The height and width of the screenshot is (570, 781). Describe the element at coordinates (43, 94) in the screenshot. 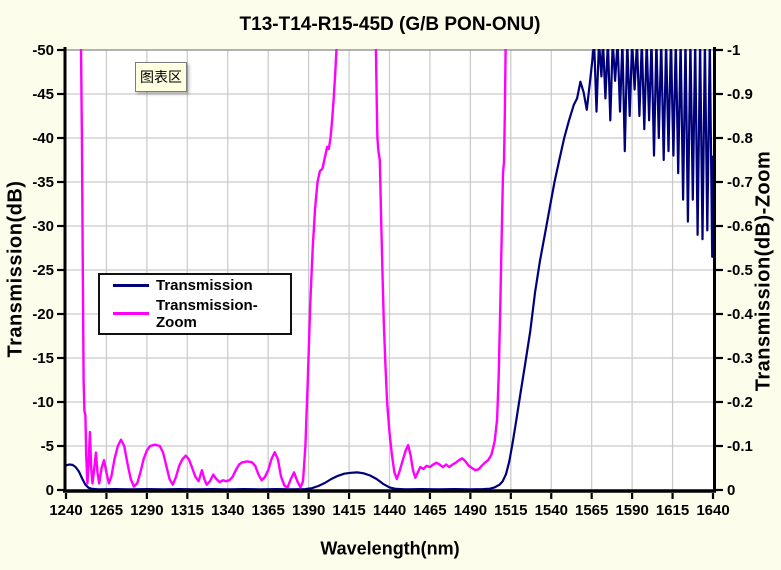

I see `y-left-tick-label: -45` at that location.